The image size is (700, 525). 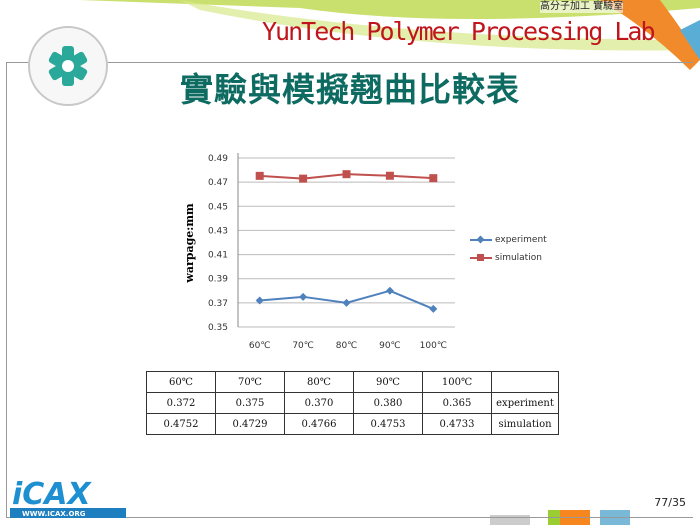 I want to click on table-cell: 0.372, so click(x=181, y=403).